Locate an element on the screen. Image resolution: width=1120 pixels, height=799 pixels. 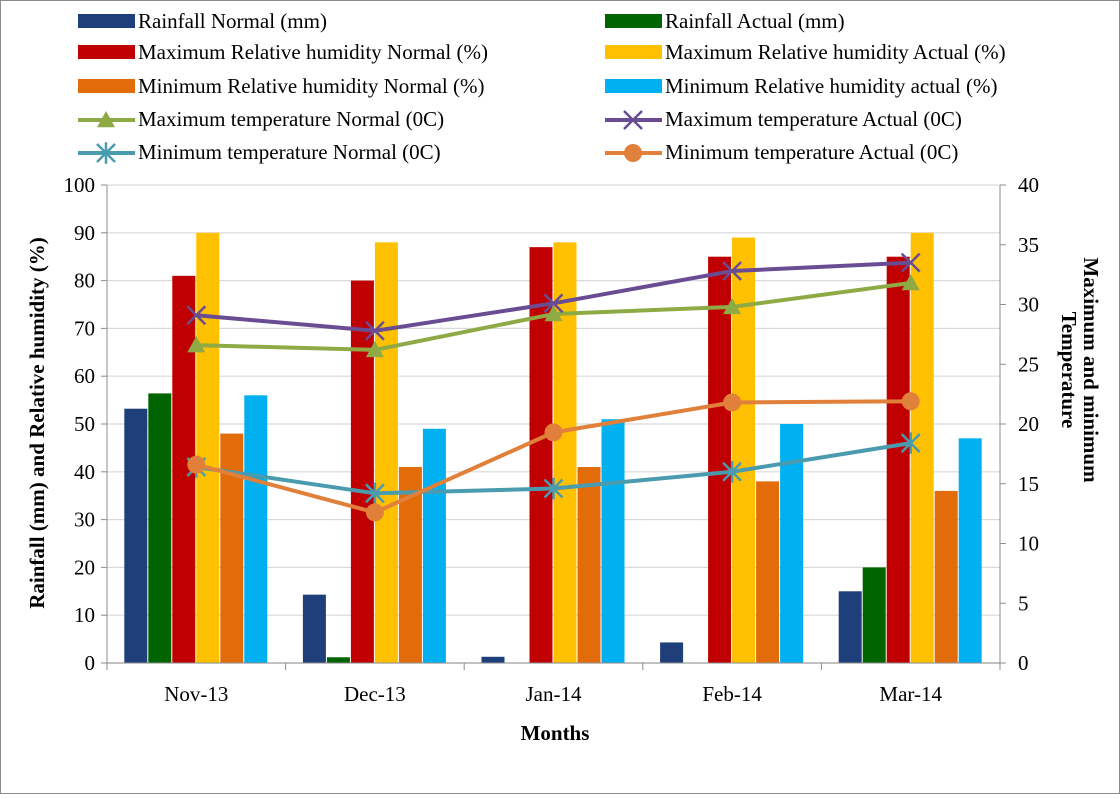
y-tick-label: 0 is located at coordinates (90, 663).